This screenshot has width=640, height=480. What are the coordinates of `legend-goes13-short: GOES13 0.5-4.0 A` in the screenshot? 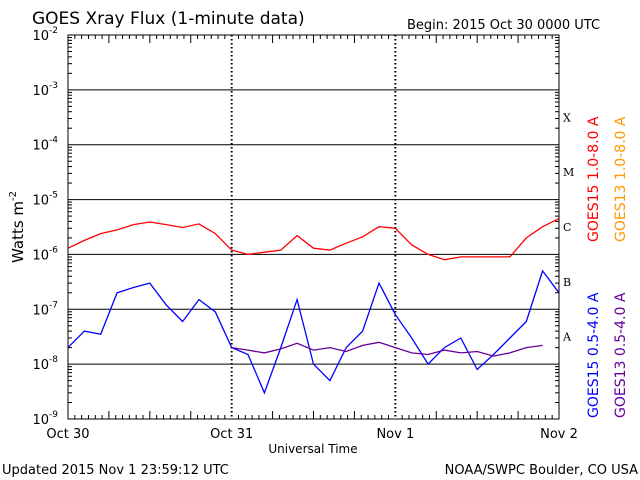 It's located at (621, 355).